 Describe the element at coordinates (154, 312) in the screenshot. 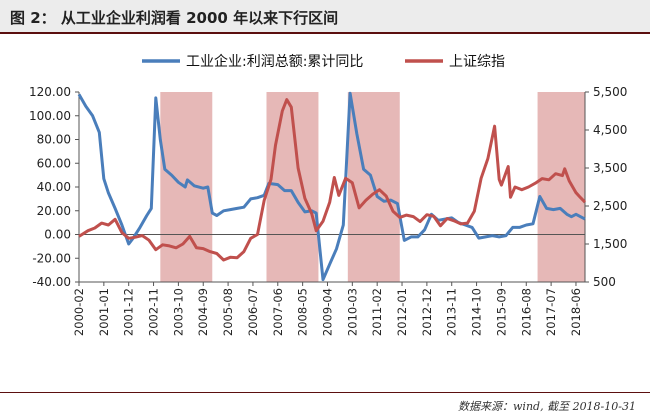

I see `x-tick-label: 2002-11` at that location.